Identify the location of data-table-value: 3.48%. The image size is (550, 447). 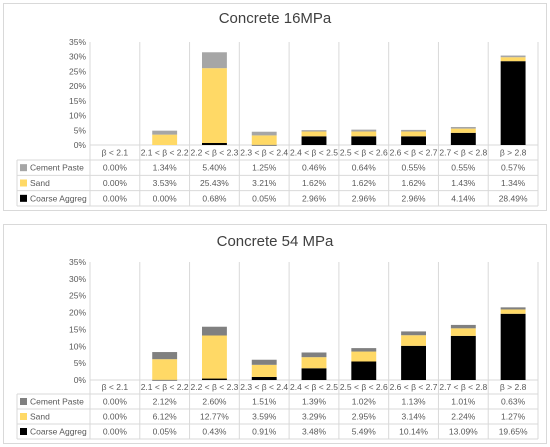
(314, 432).